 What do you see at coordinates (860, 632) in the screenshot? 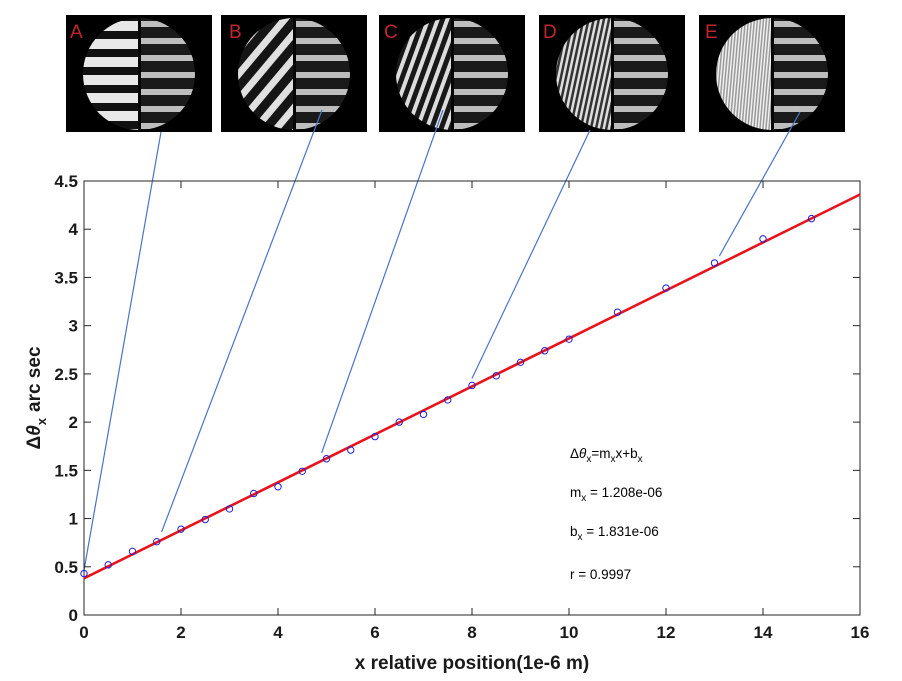
I see `x-tick-label: 16` at bounding box center [860, 632].